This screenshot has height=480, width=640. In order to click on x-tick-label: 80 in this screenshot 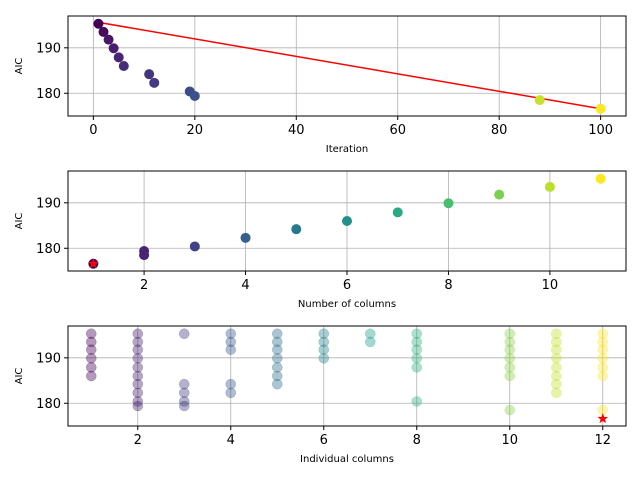, I will do `click(499, 130)`.